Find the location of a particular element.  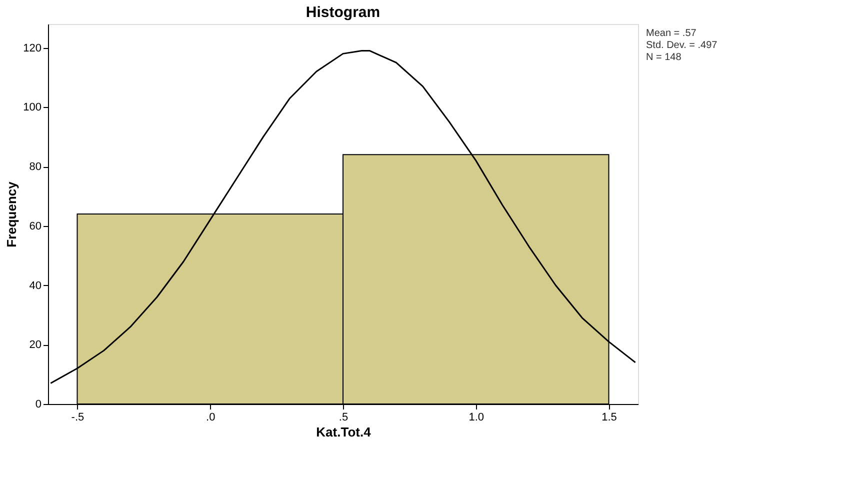

x-tick-label: 1.0 is located at coordinates (476, 418).